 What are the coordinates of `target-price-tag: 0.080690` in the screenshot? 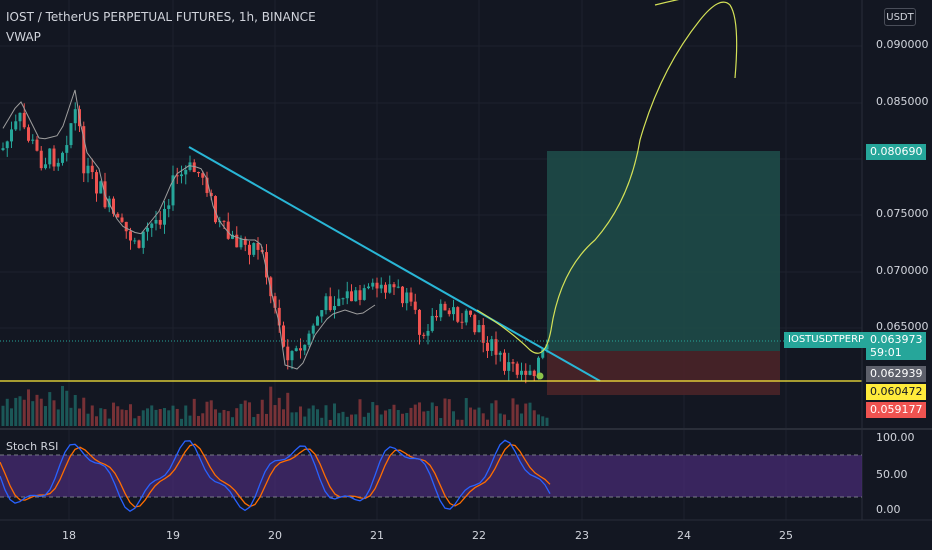 It's located at (896, 152).